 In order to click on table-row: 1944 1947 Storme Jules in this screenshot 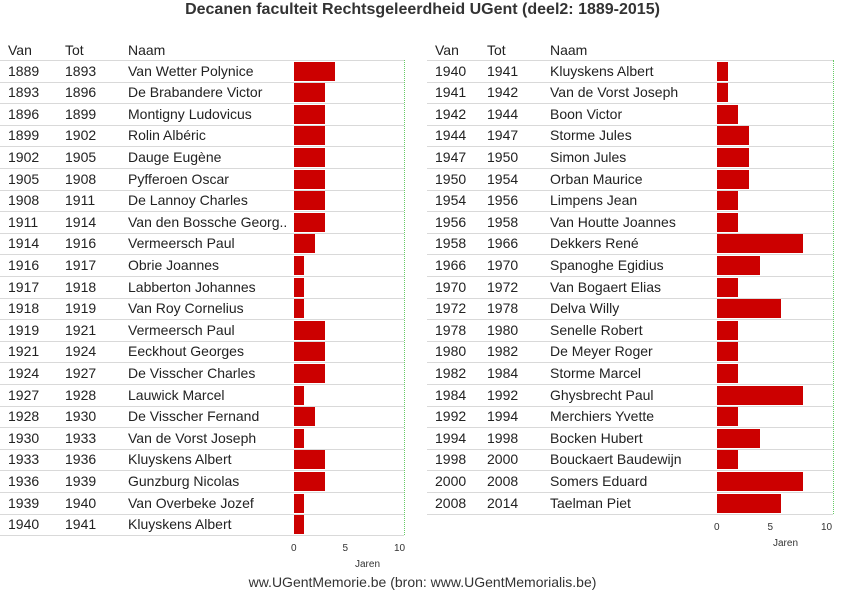, I will do `click(630, 135)`.